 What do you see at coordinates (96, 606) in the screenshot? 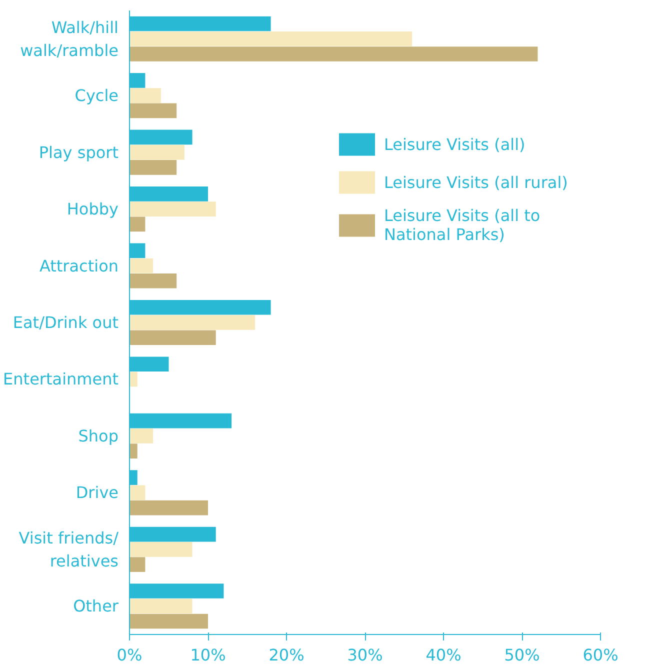
I see `y-tick-label: Other` at bounding box center [96, 606].